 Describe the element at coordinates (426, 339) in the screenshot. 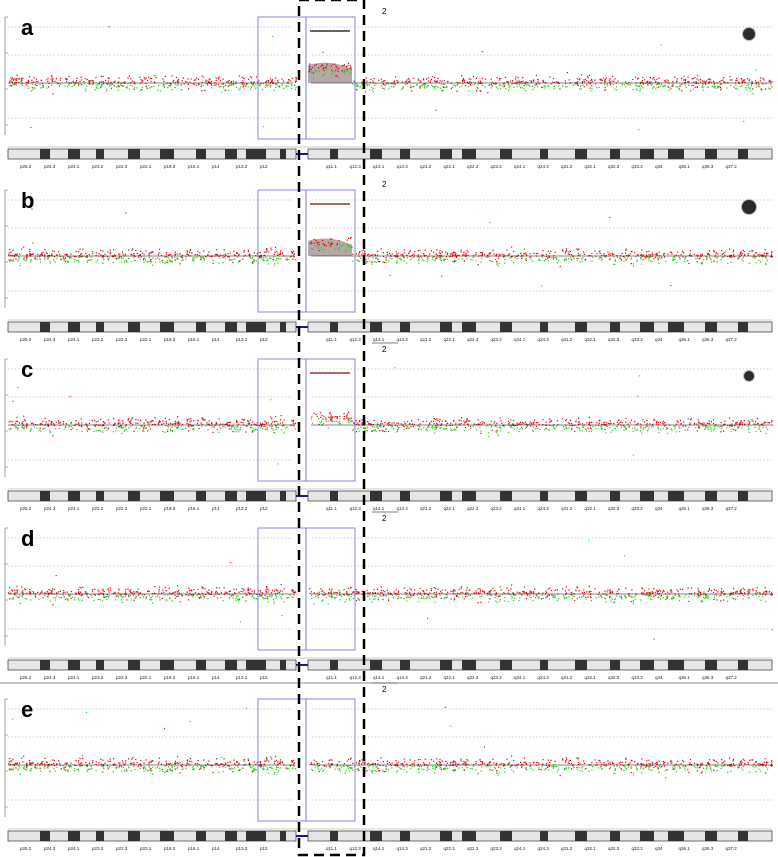

I see `band-label: q21.2` at that location.